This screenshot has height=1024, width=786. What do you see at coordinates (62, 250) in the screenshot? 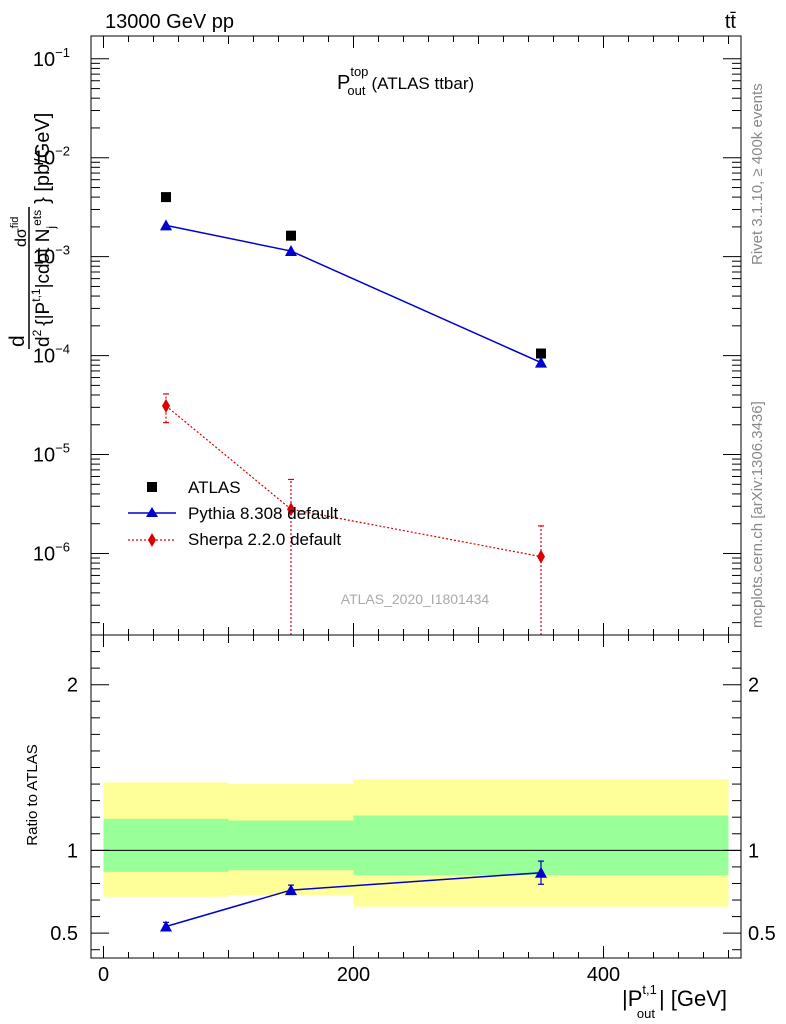
I see `tick-exponent: −3` at bounding box center [62, 250].